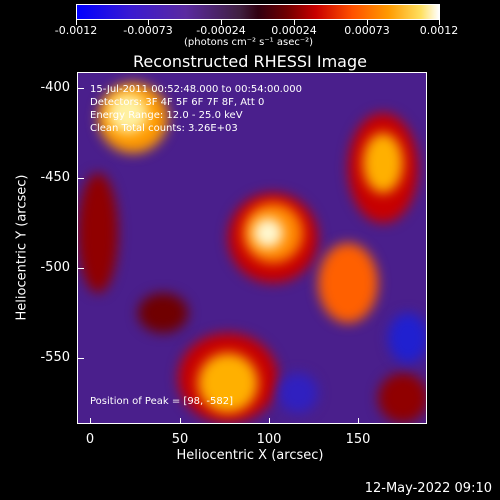  I want to click on colorbar-label: 0.0012, so click(439, 30).